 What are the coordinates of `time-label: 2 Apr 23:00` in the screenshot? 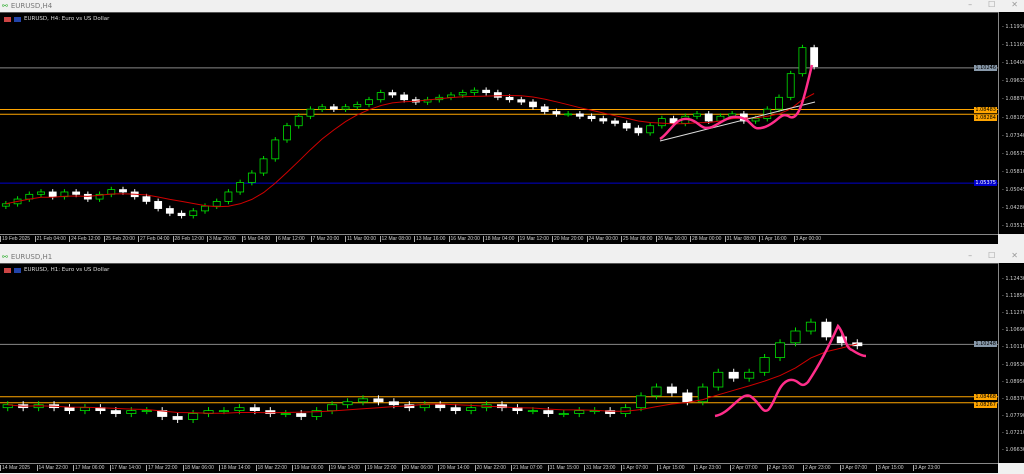 It's located at (817, 468).